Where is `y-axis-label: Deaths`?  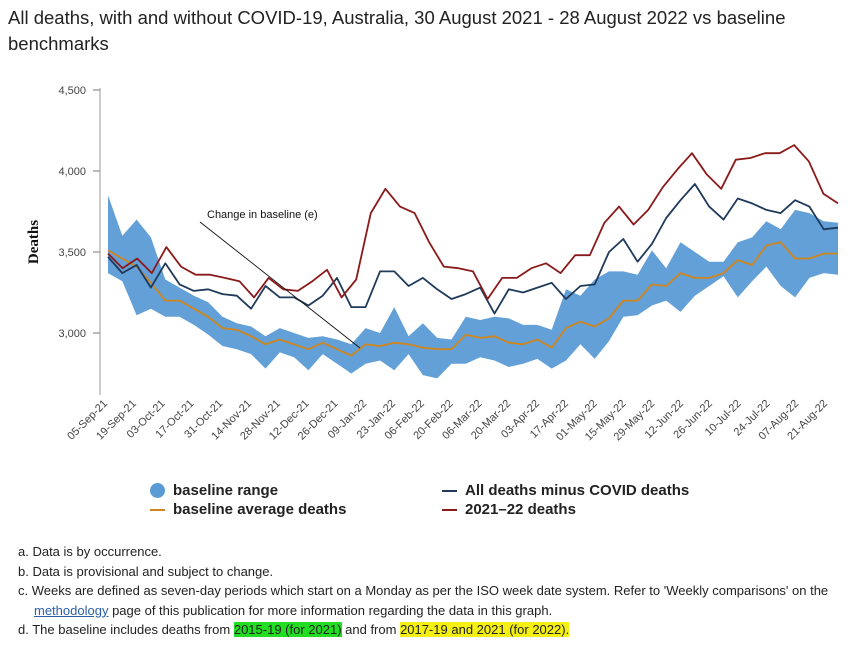
y-axis-label: Deaths is located at coordinates (34, 242).